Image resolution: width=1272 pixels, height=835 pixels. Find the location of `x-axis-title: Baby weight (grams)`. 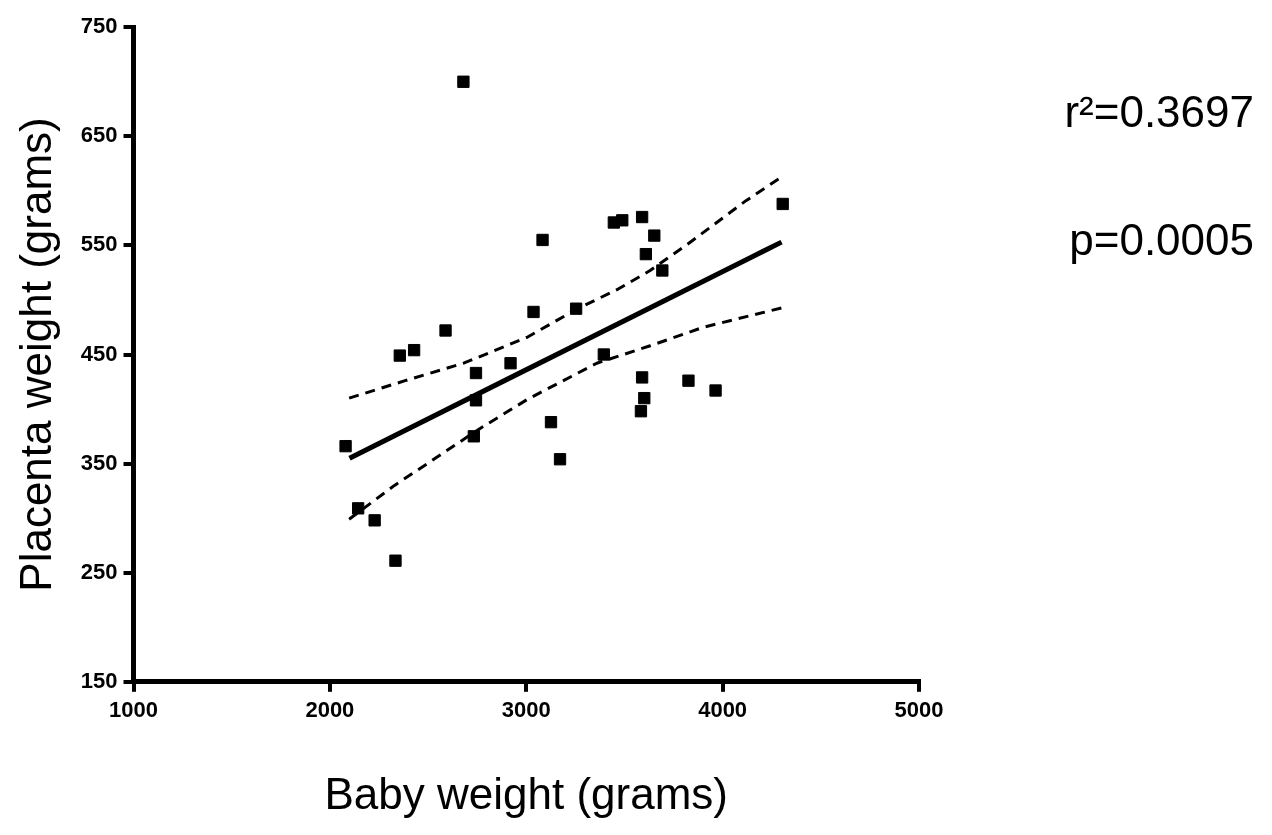

x-axis-title: Baby weight (grams) is located at coordinates (526, 793).